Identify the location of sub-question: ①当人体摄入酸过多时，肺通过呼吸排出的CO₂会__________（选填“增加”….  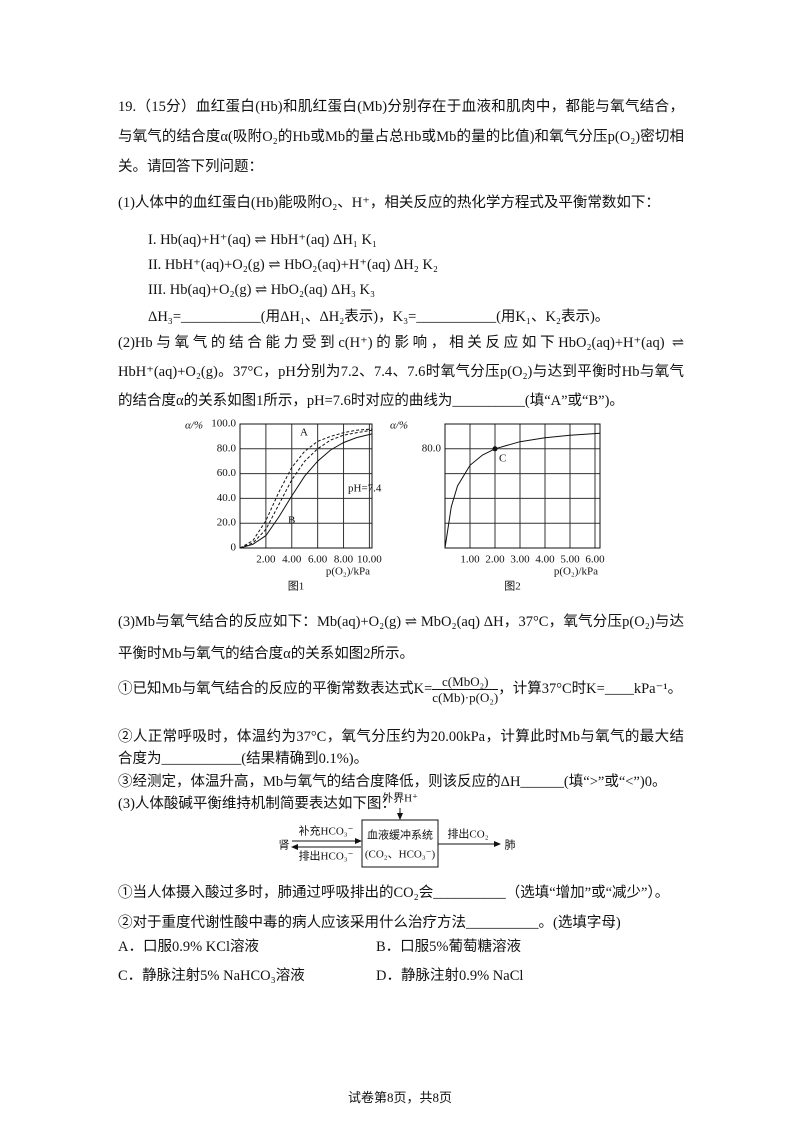
(394, 893).